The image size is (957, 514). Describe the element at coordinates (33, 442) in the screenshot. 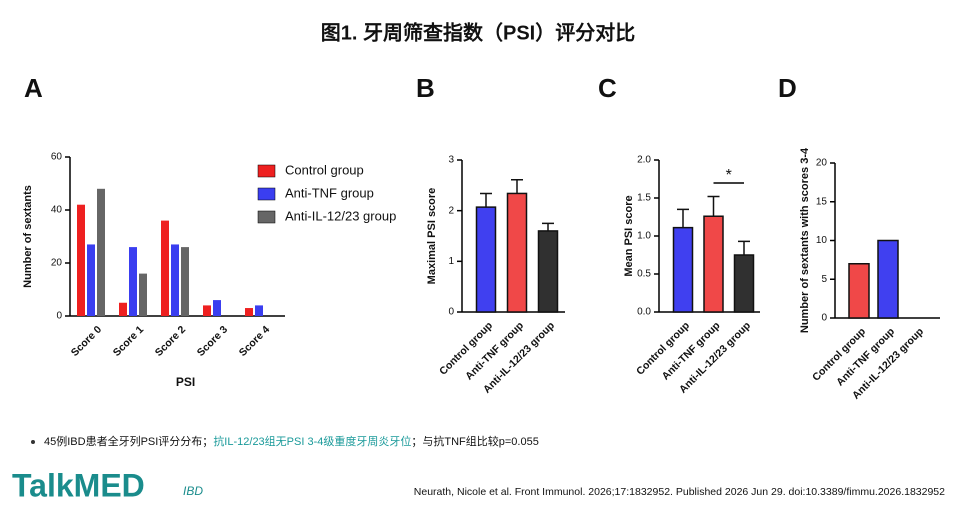

I see `bullet-dot` at that location.